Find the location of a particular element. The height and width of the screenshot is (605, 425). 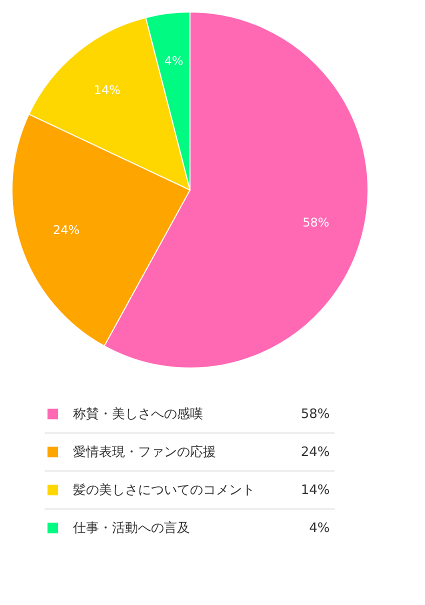

legend-label: 仕事・活動への言及 is located at coordinates (131, 528).